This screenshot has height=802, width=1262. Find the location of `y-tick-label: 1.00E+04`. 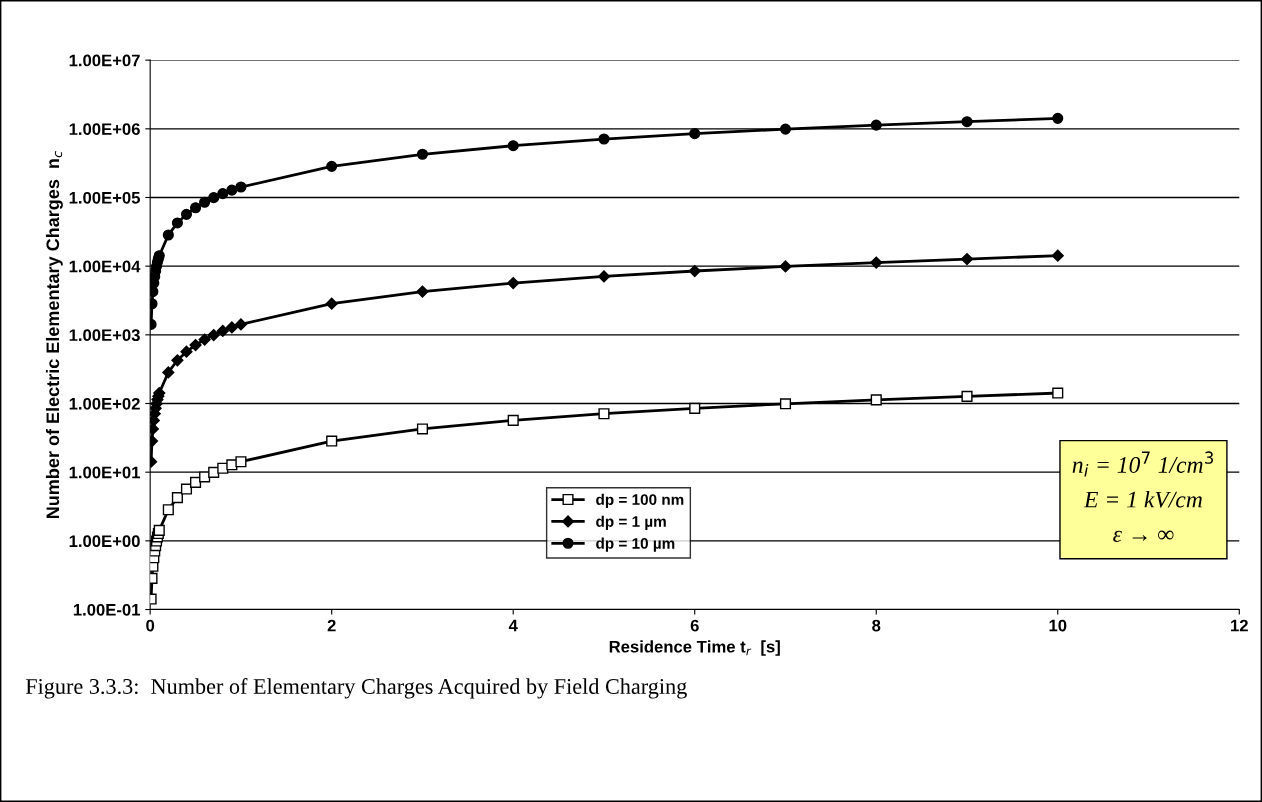

y-tick-label: 1.00E+04 is located at coordinates (105, 266).